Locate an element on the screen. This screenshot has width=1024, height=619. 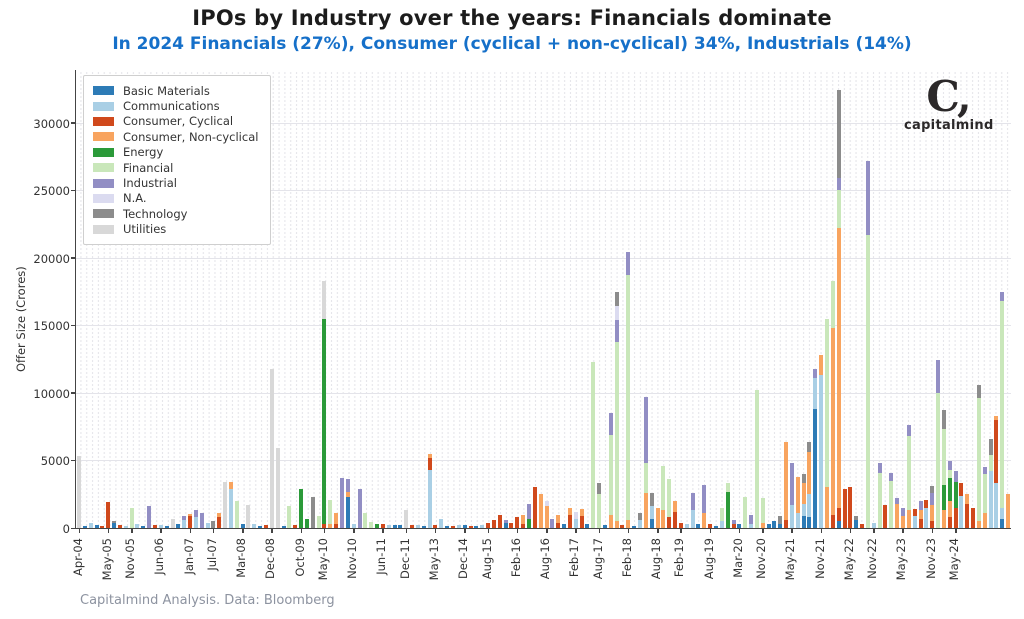
legend-swatch-na is located at coordinates (103, 198).